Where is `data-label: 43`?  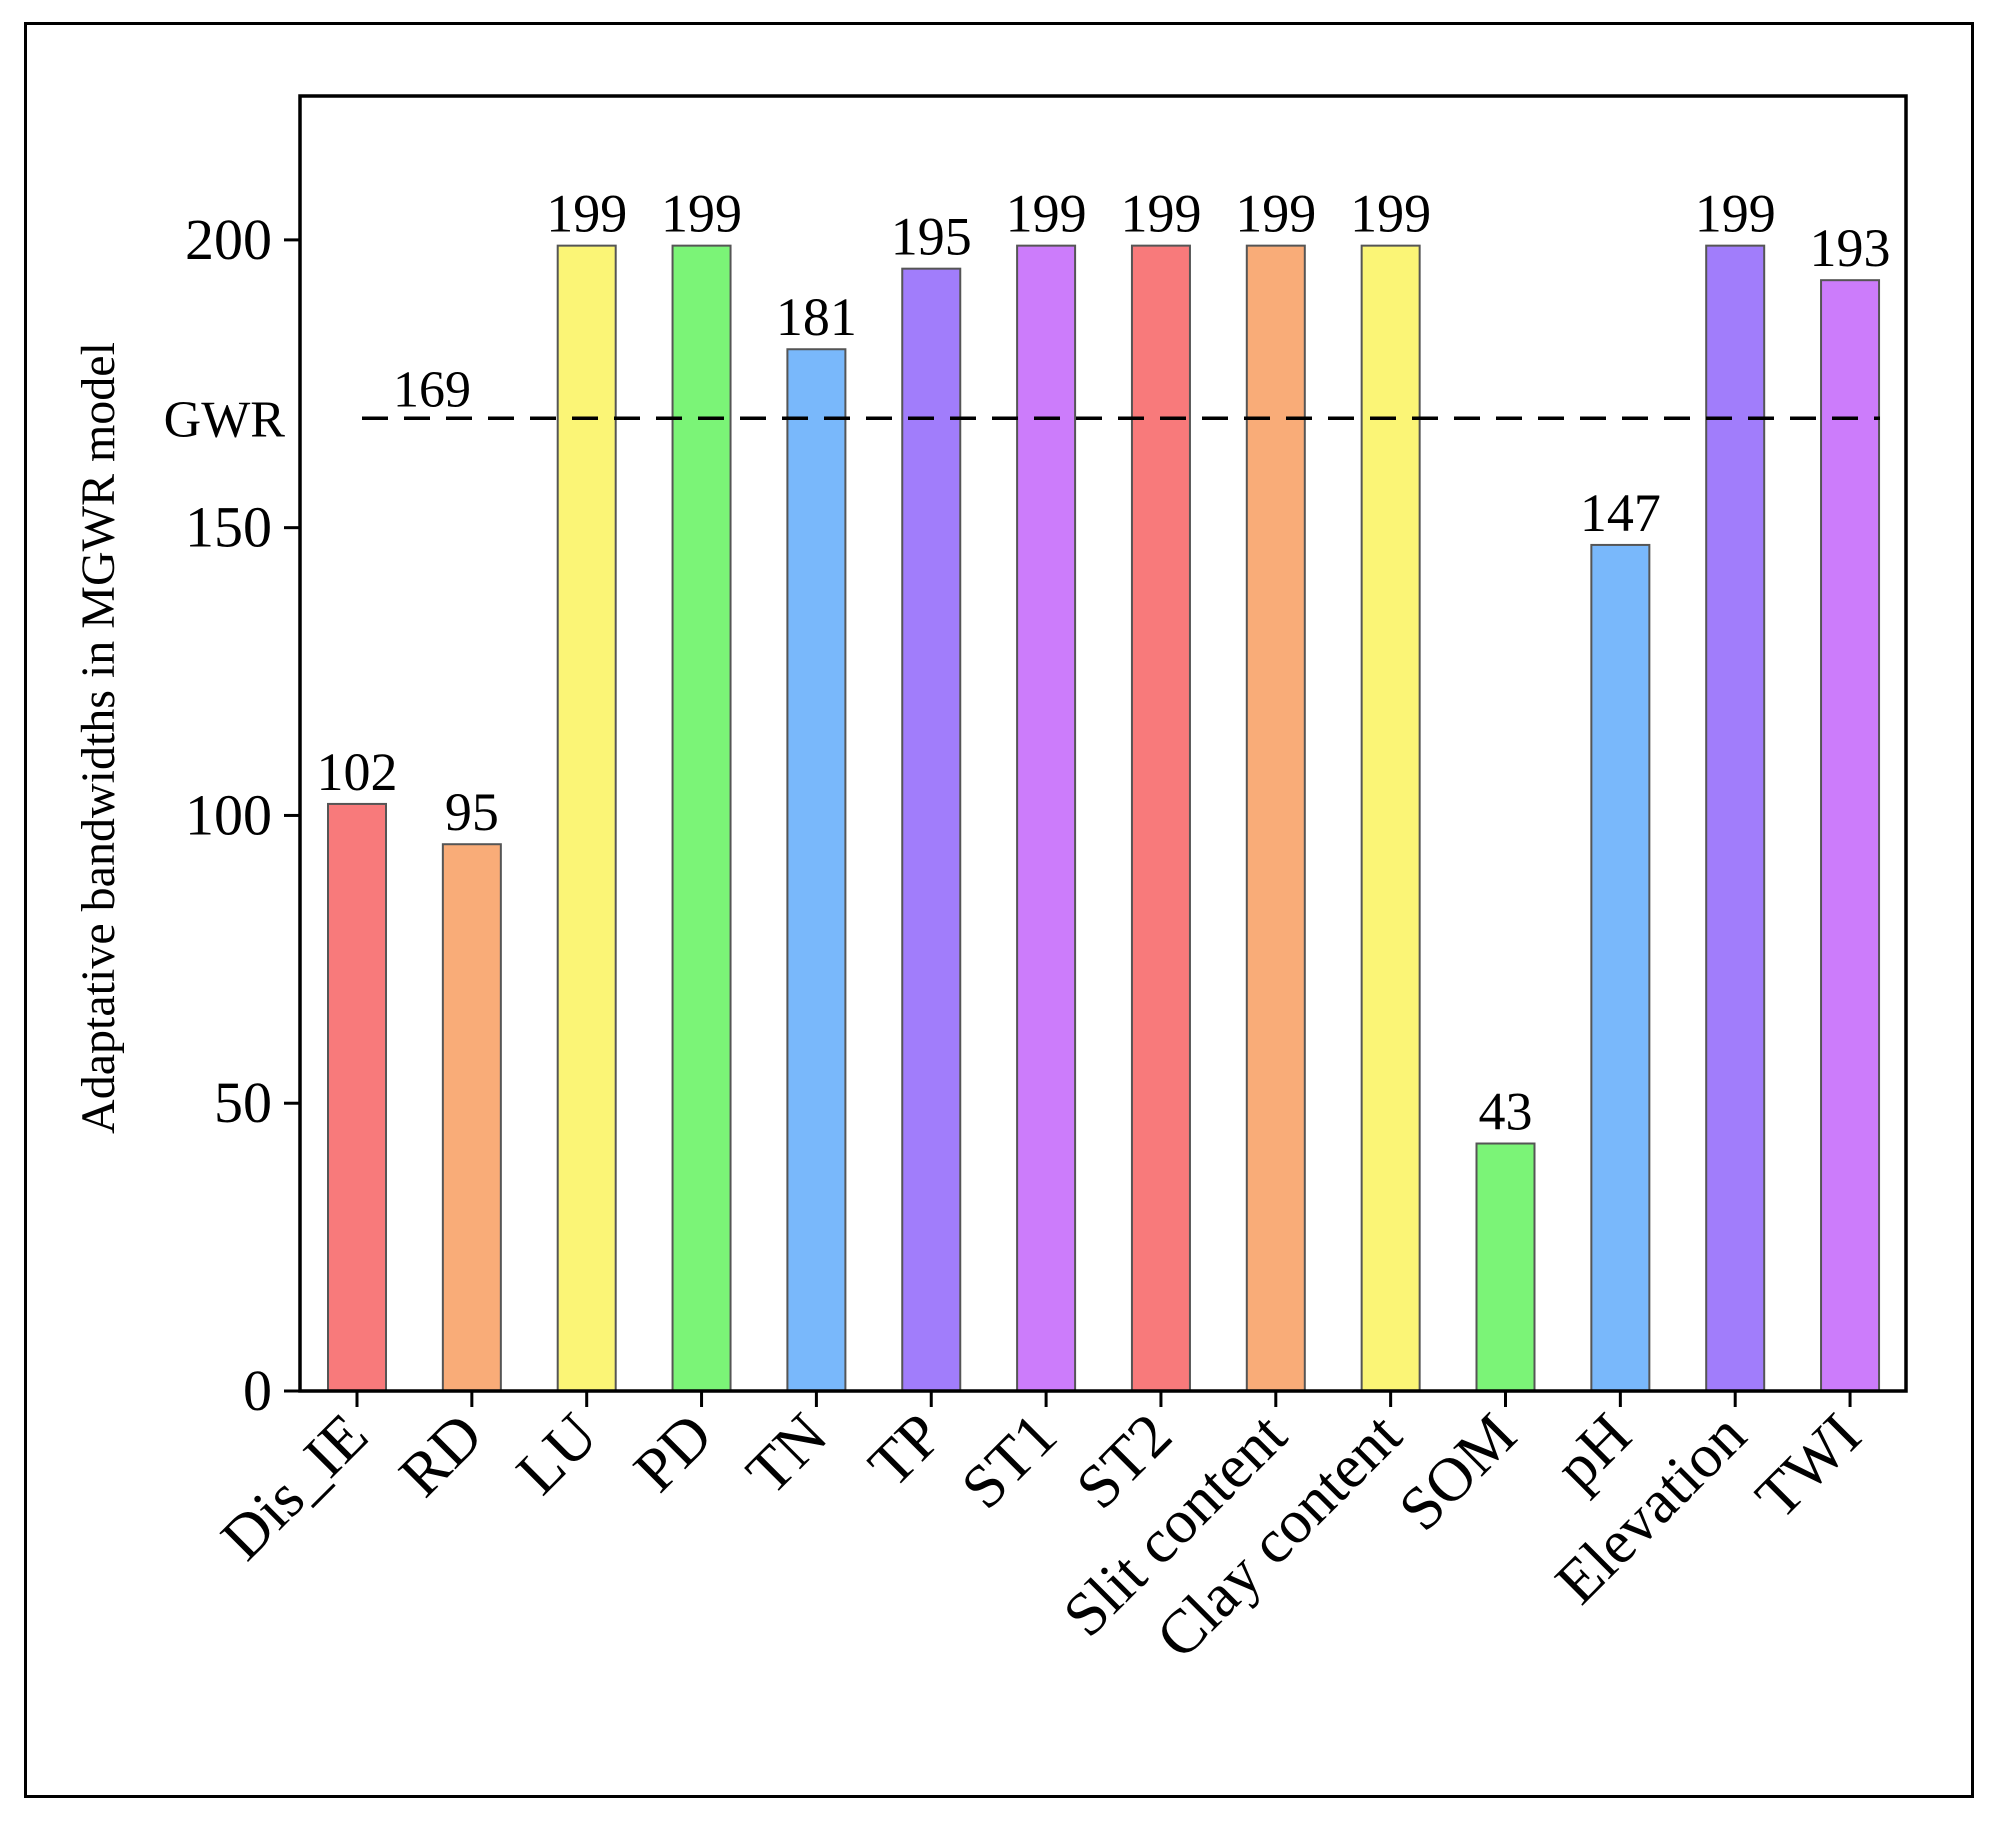
data-label: 43 is located at coordinates (1506, 1112).